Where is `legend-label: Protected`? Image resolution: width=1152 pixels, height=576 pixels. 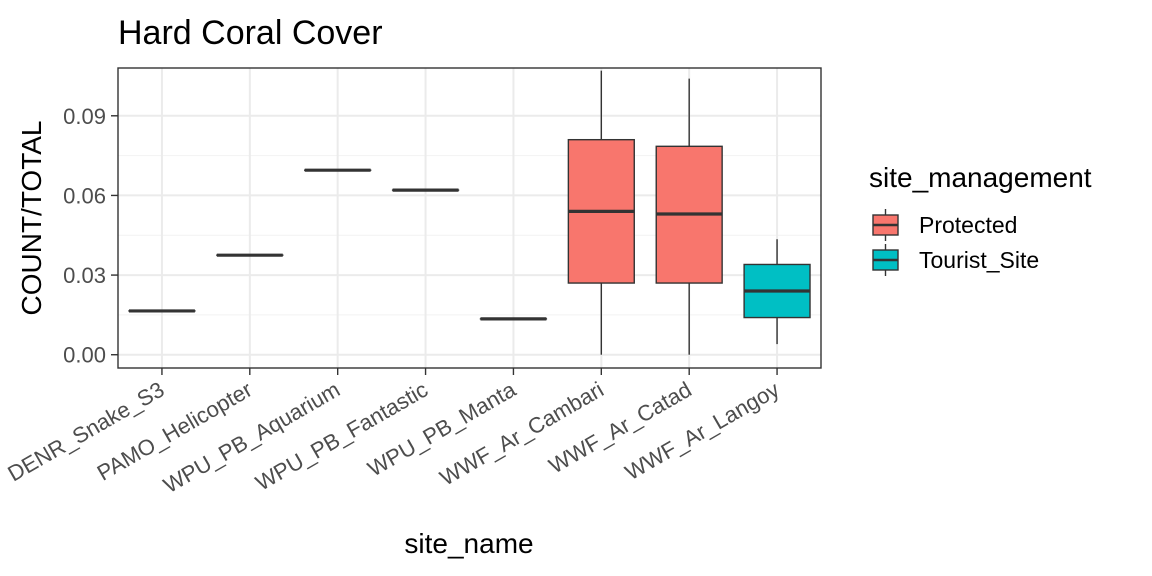 legend-label: Protected is located at coordinates (968, 225).